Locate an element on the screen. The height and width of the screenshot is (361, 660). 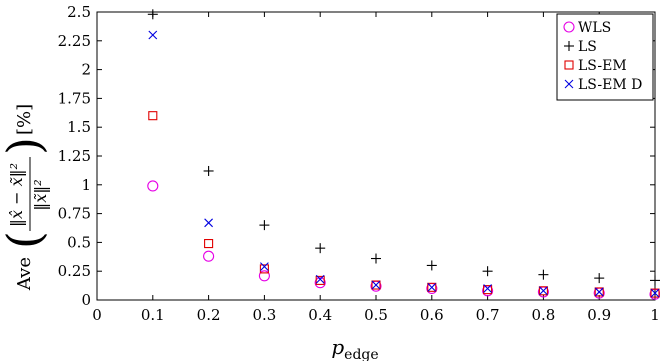
x-tick-label: 0 is located at coordinates (97, 315).